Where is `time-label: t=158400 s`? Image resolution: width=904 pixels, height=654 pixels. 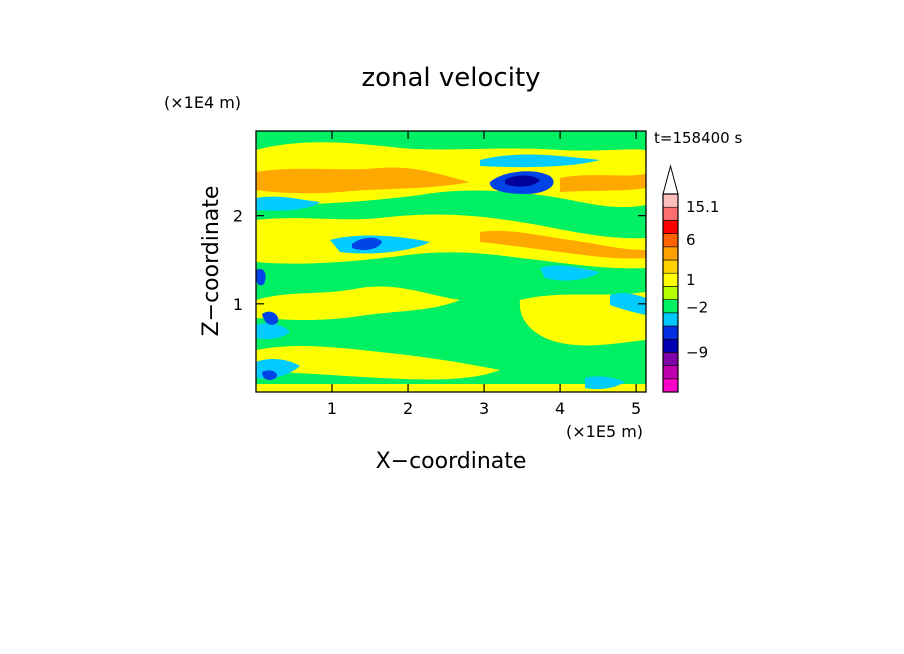
time-label: t=158400 s is located at coordinates (698, 138).